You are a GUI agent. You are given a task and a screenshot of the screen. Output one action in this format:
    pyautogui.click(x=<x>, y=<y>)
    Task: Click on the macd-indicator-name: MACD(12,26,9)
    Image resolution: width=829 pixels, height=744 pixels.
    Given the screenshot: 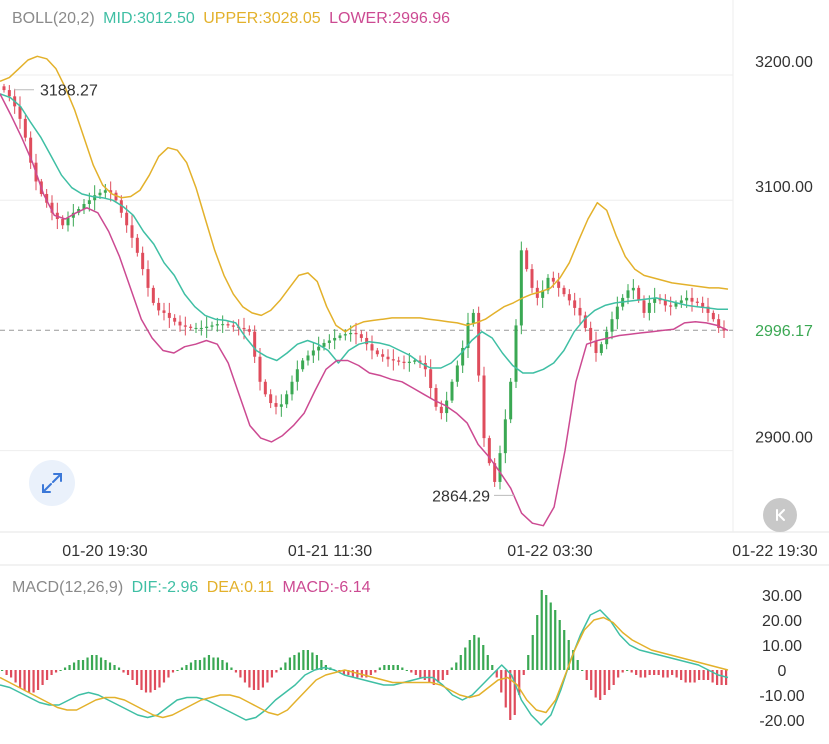 What is the action you would take?
    pyautogui.click(x=68, y=587)
    